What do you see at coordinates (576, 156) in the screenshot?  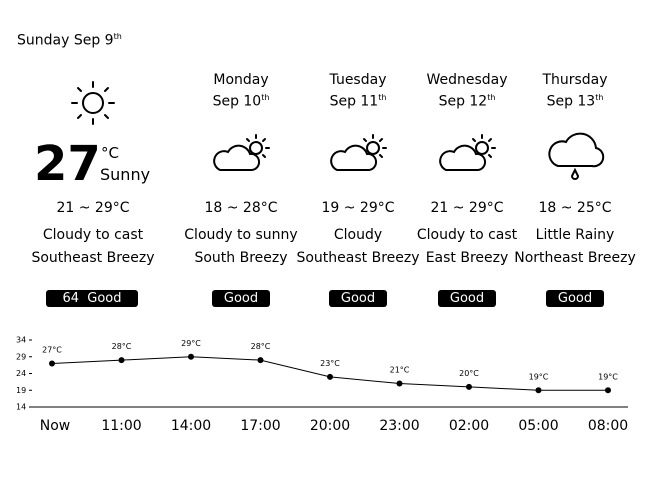 I see `rain-icon` at bounding box center [576, 156].